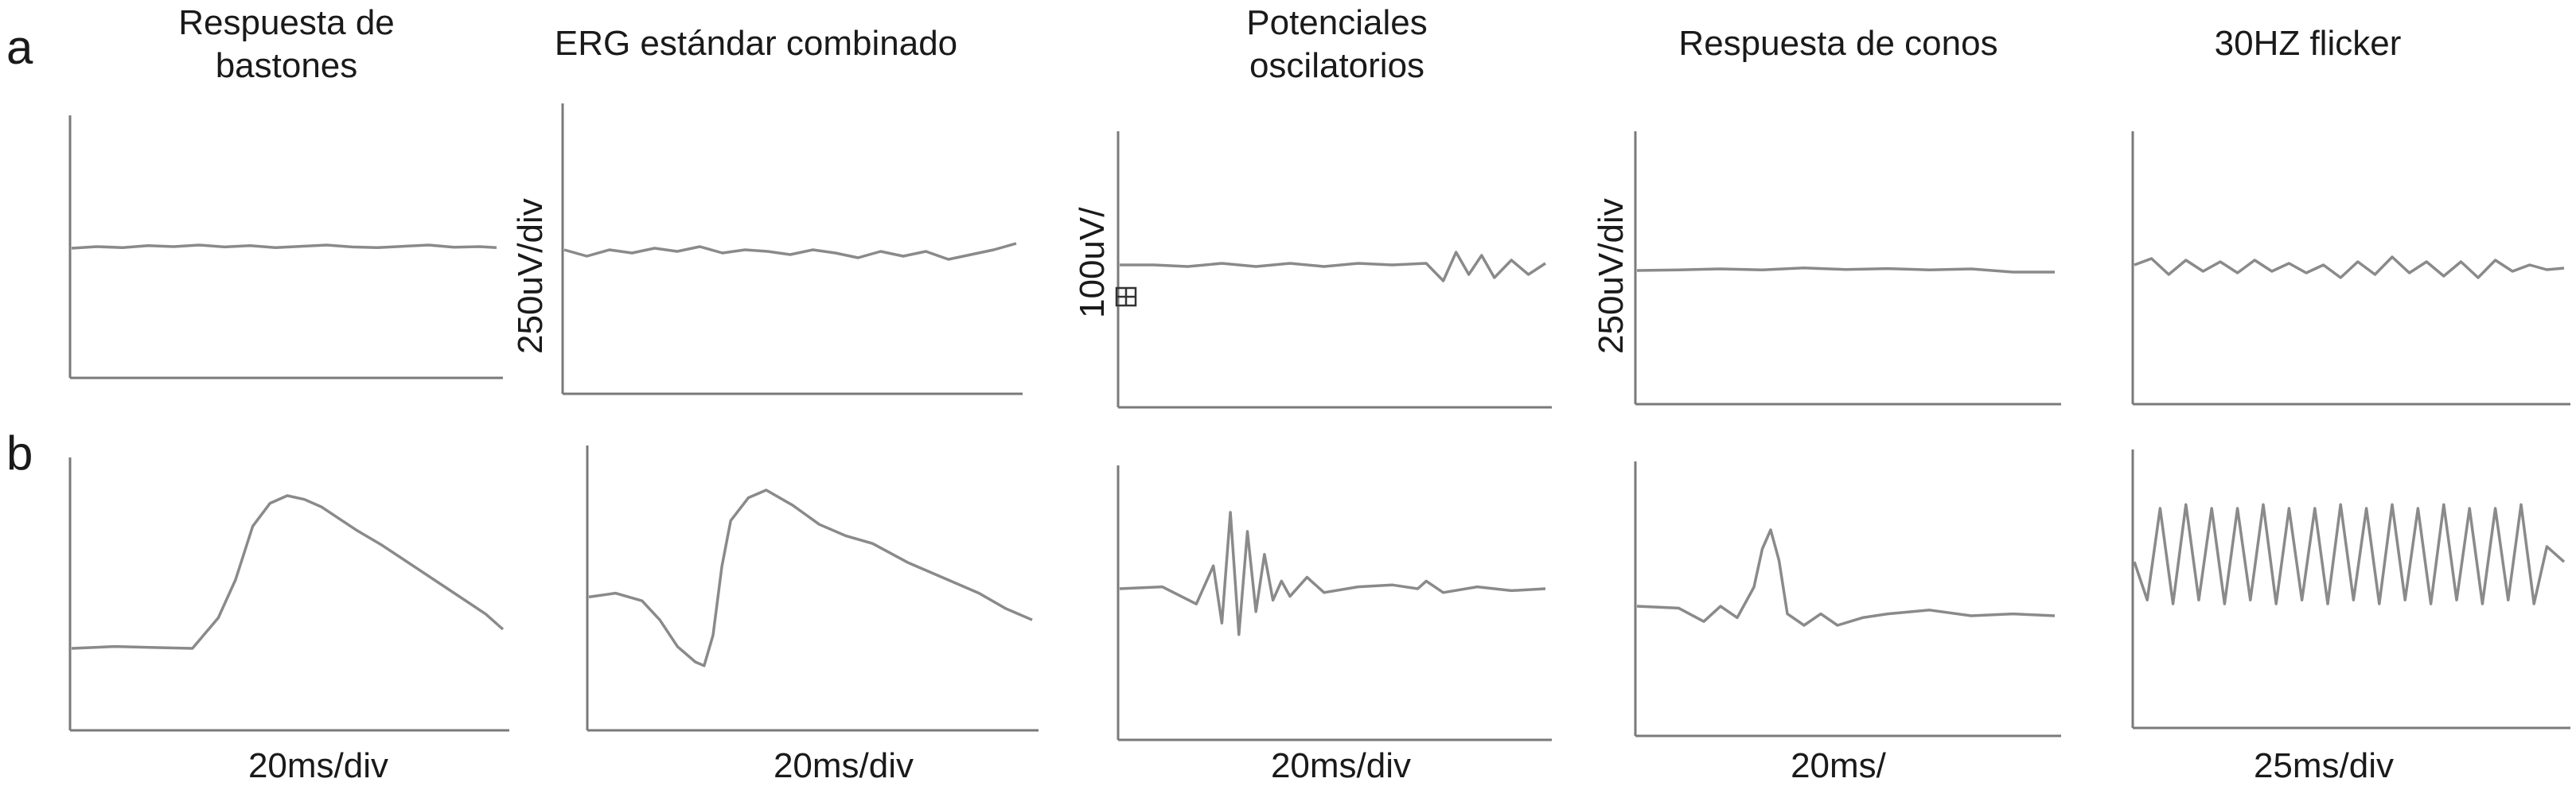 Image resolution: width=2576 pixels, height=790 pixels. What do you see at coordinates (284, 246) in the screenshot?
I see `trace-a-rods` at bounding box center [284, 246].